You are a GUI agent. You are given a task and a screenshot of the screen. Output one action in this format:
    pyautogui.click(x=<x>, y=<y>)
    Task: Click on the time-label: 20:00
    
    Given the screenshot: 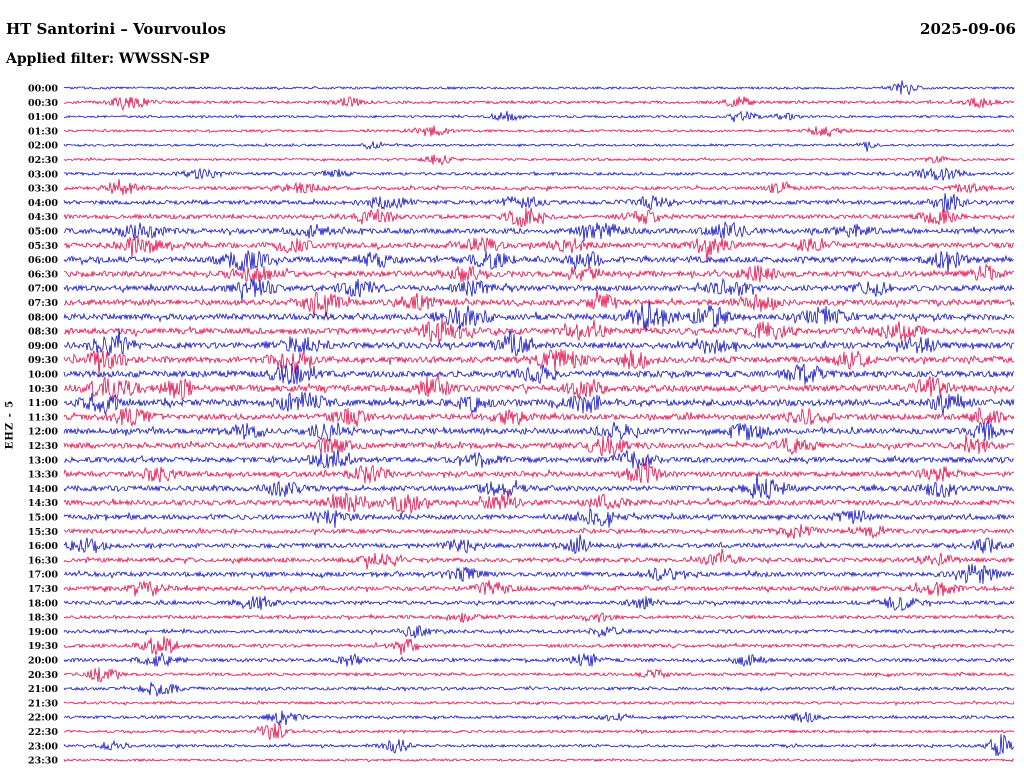 What is the action you would take?
    pyautogui.click(x=43, y=661)
    